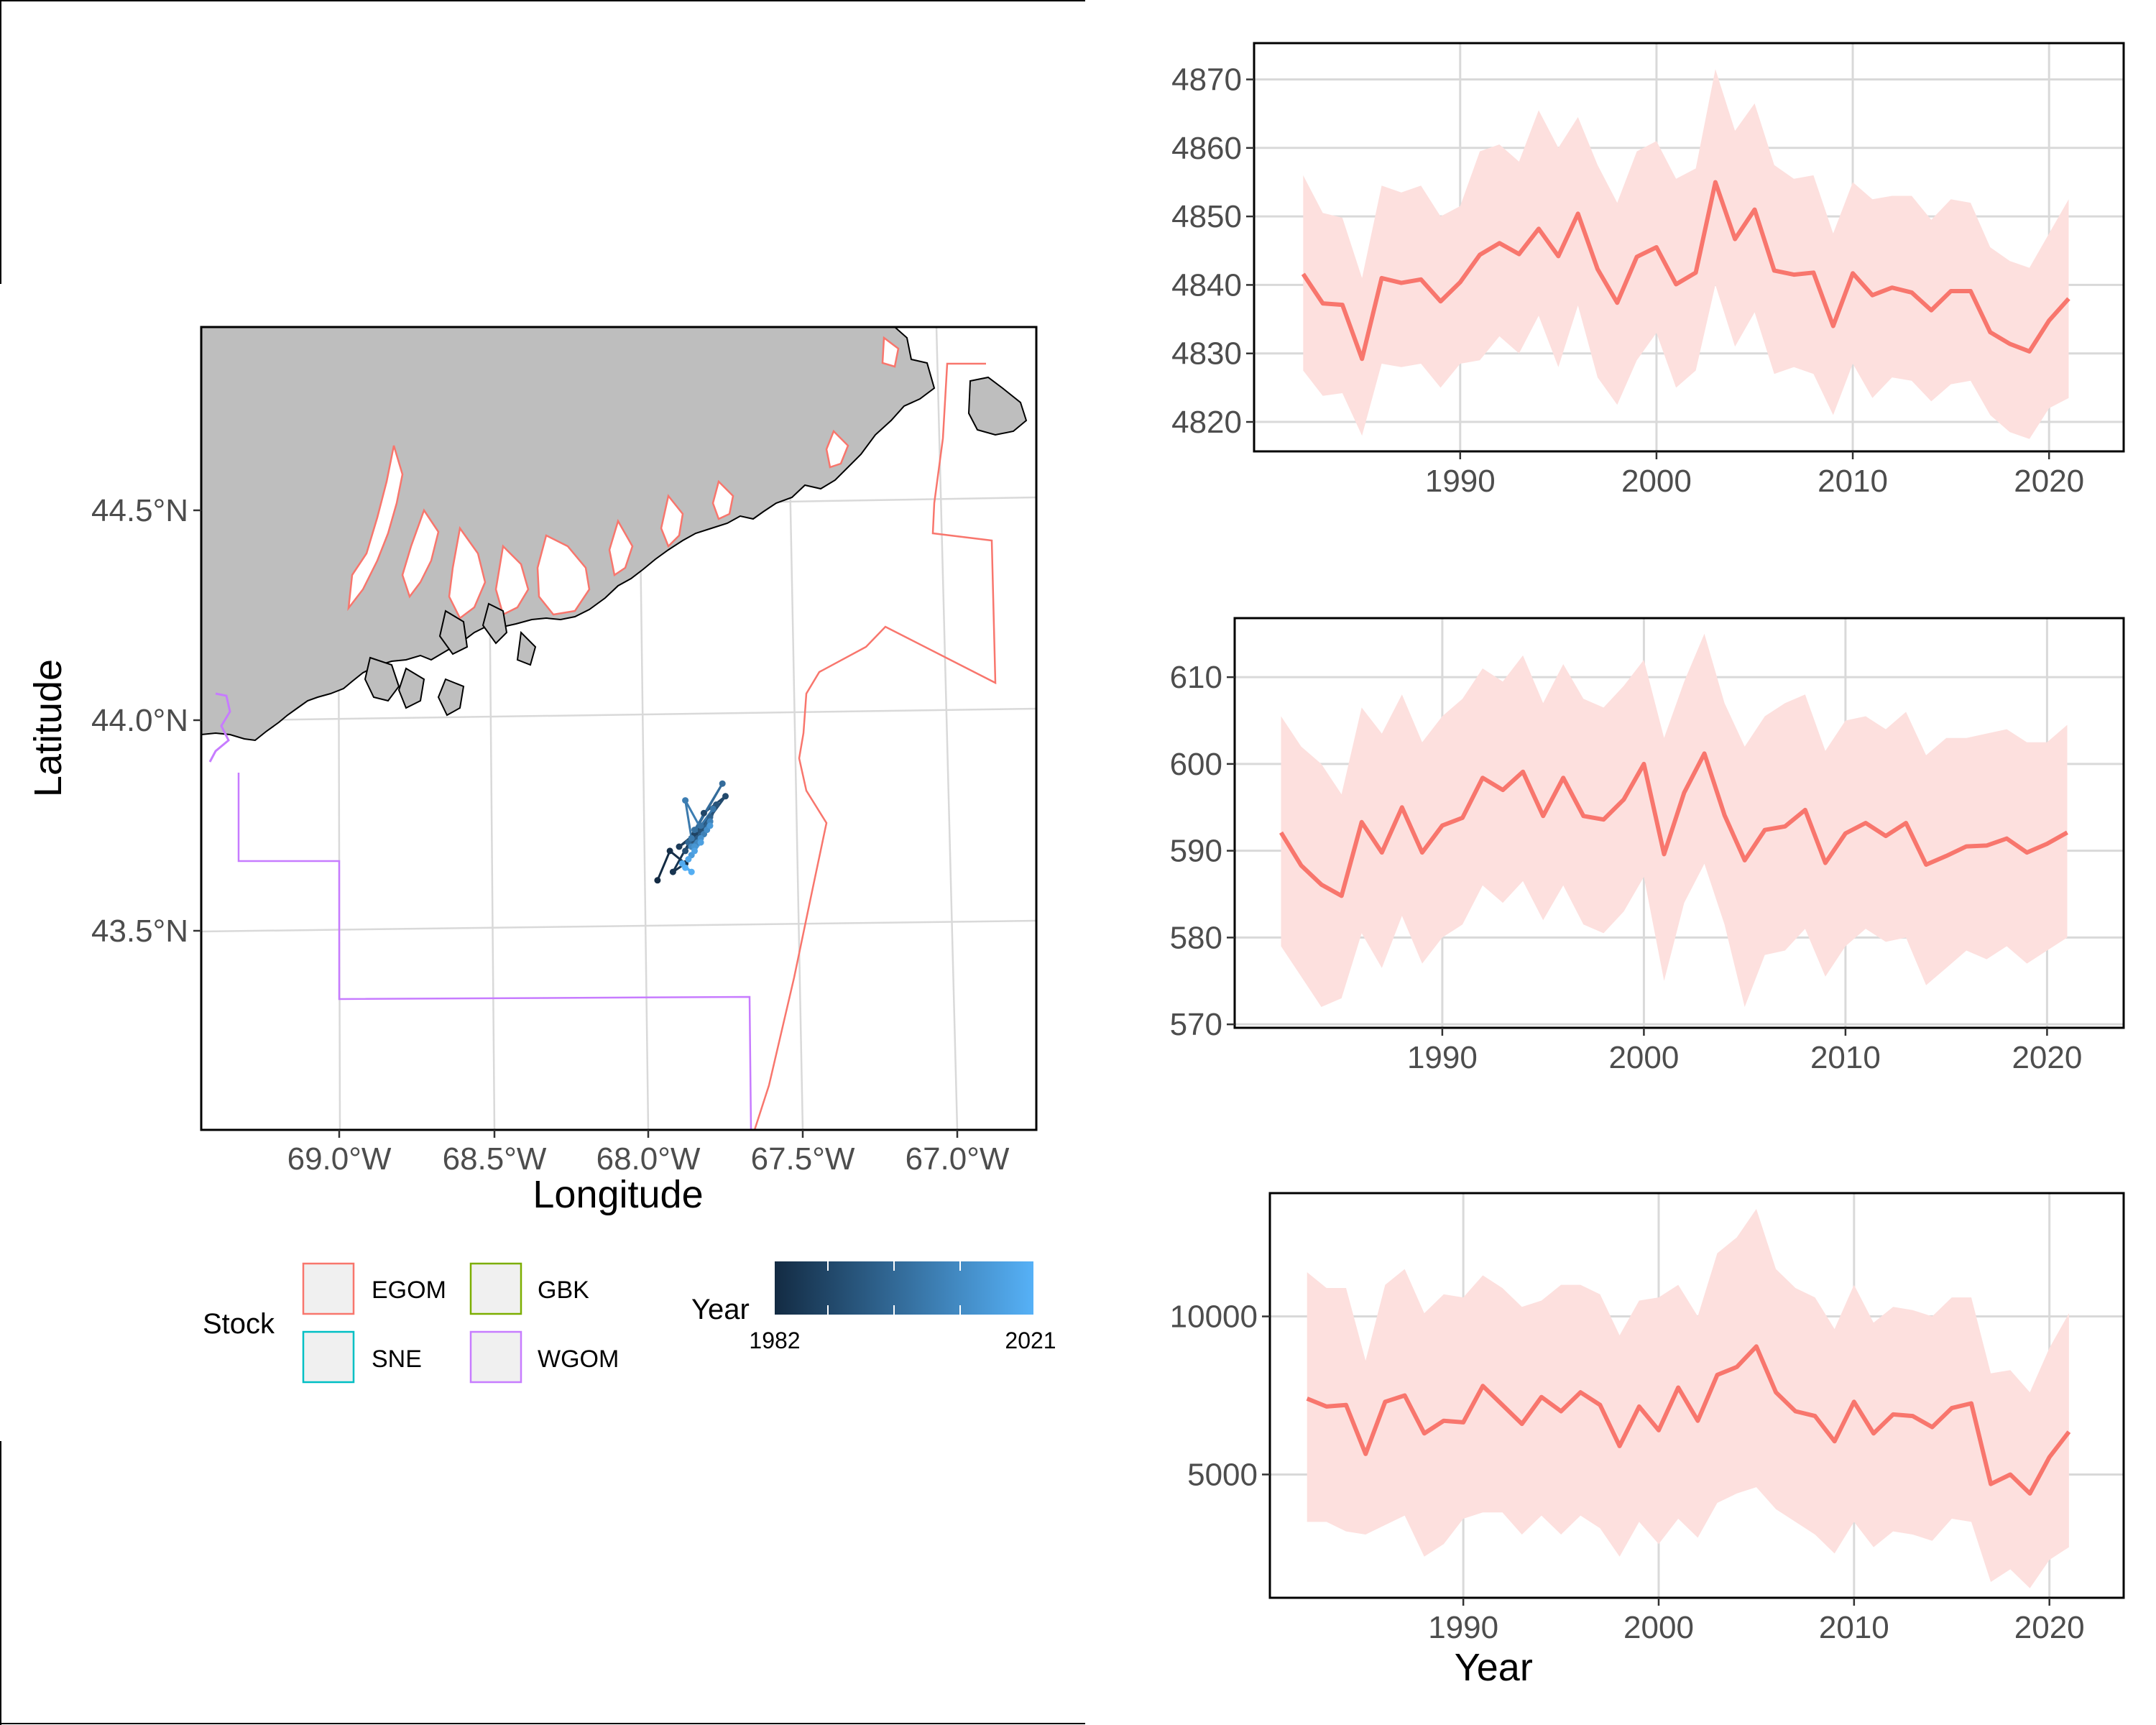  Describe the element at coordinates (219, 727) in the screenshot. I see `stock-coast-wgom` at that location.